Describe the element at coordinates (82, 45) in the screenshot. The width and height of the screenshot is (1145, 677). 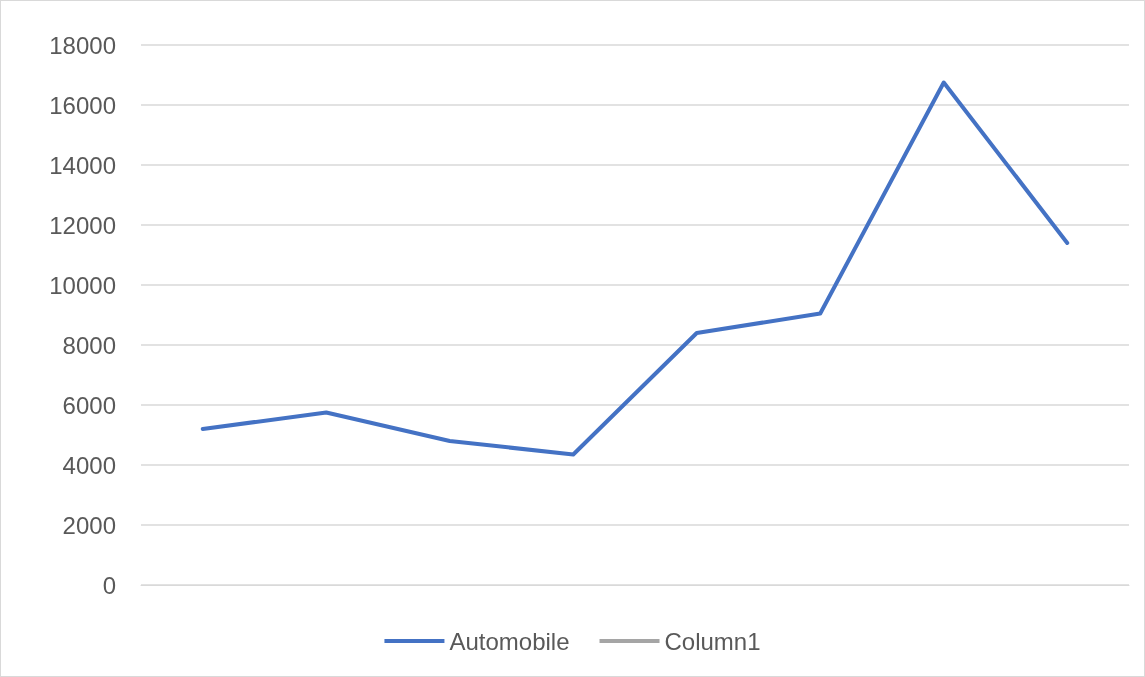
I see `y-tick-label: 18000` at that location.